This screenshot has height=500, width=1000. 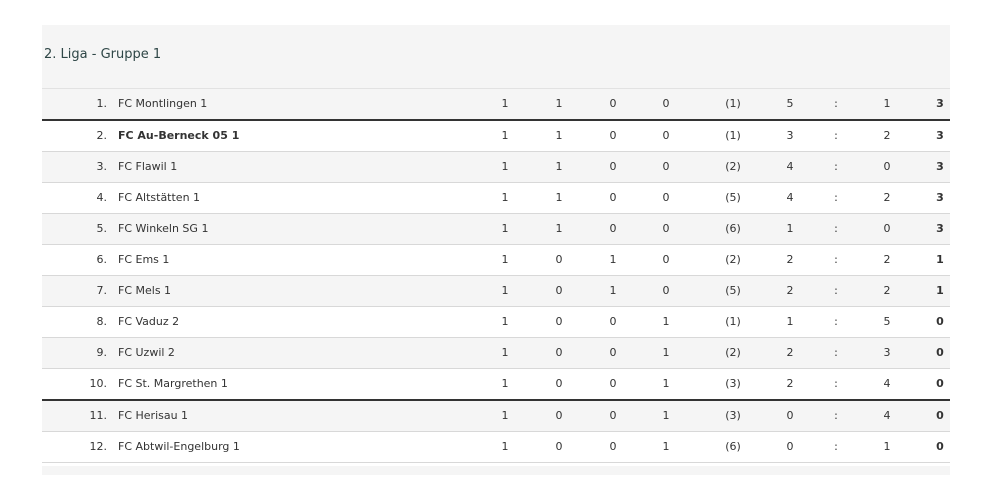 What do you see at coordinates (179, 446) in the screenshot?
I see `team-name: FC Abtwil-Engelburg 1` at bounding box center [179, 446].